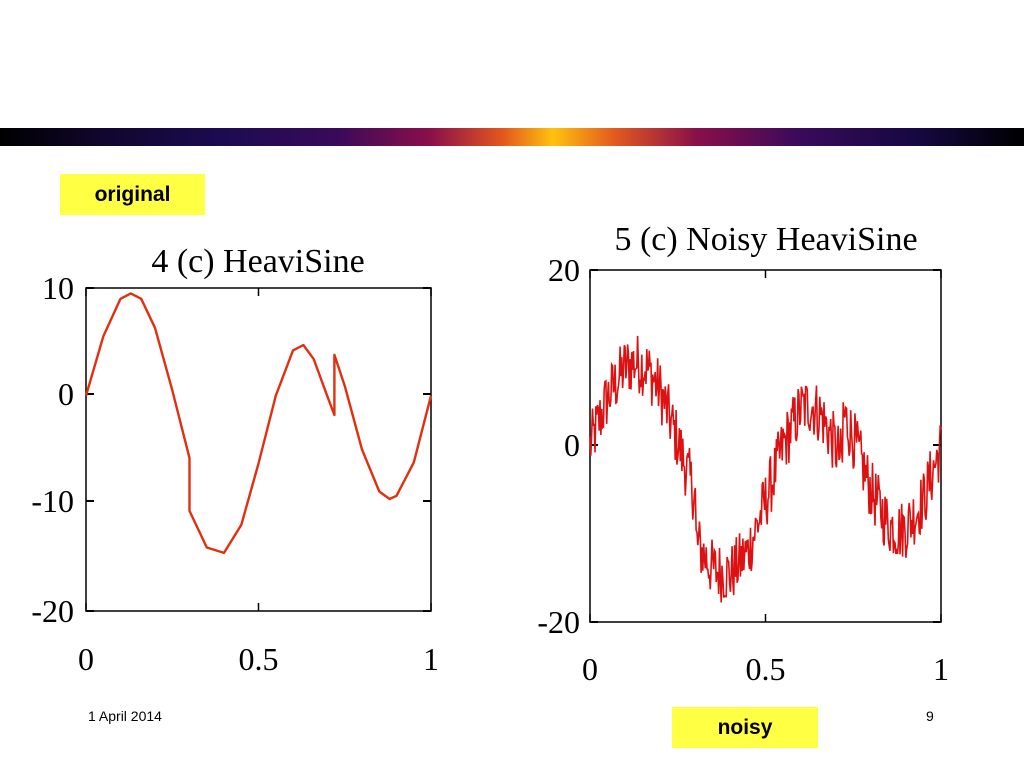 Image resolution: width=1024 pixels, height=768 pixels. What do you see at coordinates (930, 716) in the screenshot?
I see `page-number: 9` at bounding box center [930, 716].